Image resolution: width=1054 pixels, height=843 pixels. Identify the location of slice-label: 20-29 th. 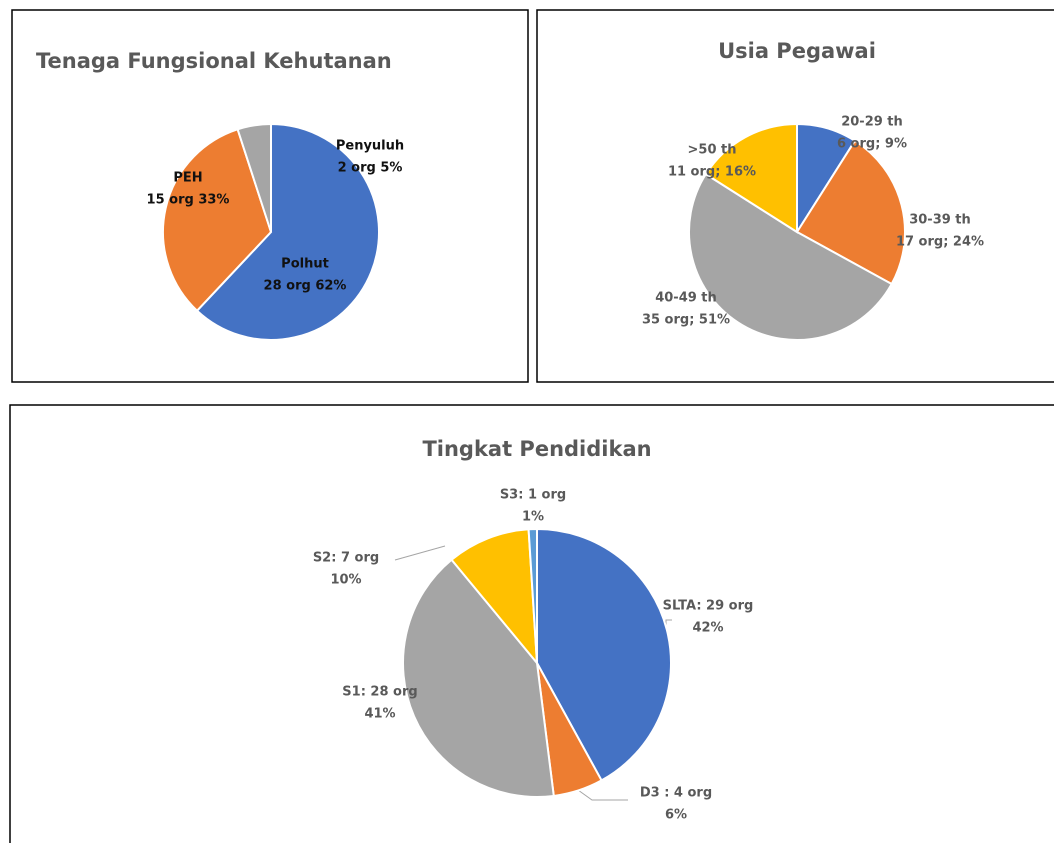
(872, 122).